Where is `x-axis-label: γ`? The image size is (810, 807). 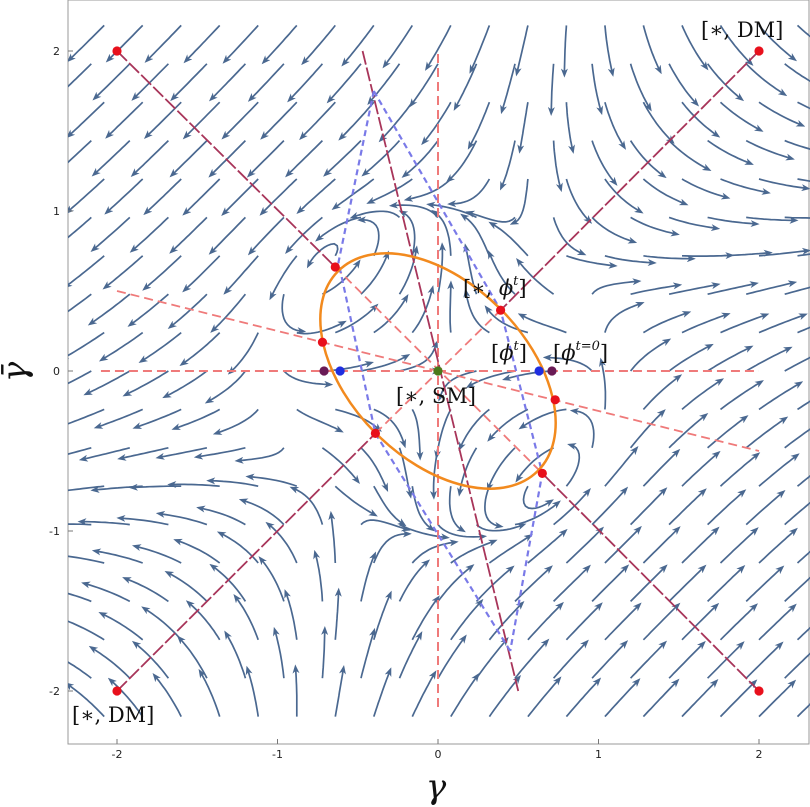 x-axis-label: γ is located at coordinates (436, 787).